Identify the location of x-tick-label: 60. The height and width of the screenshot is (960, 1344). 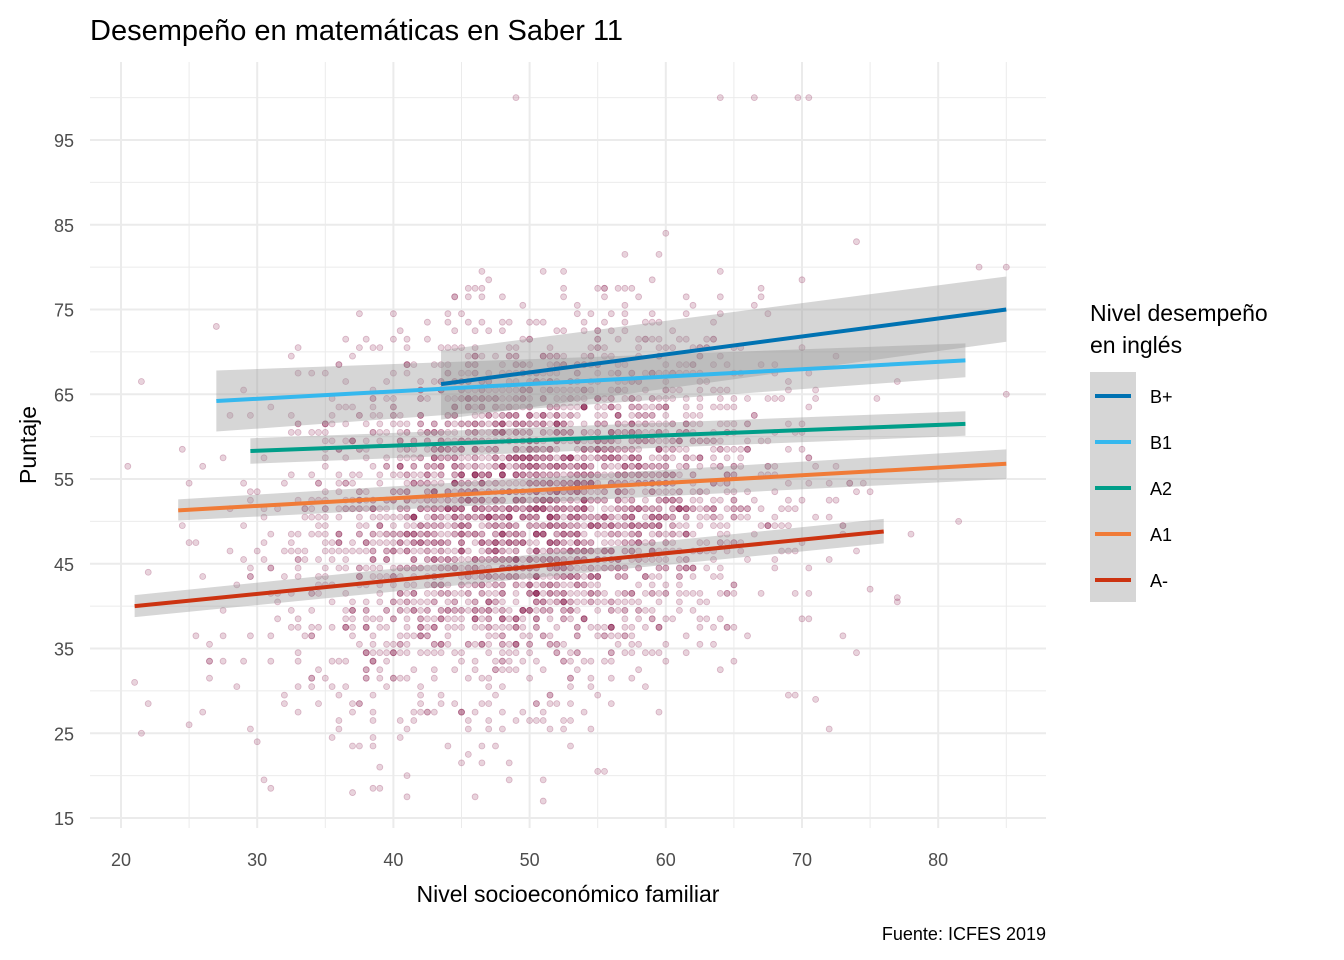
(666, 860).